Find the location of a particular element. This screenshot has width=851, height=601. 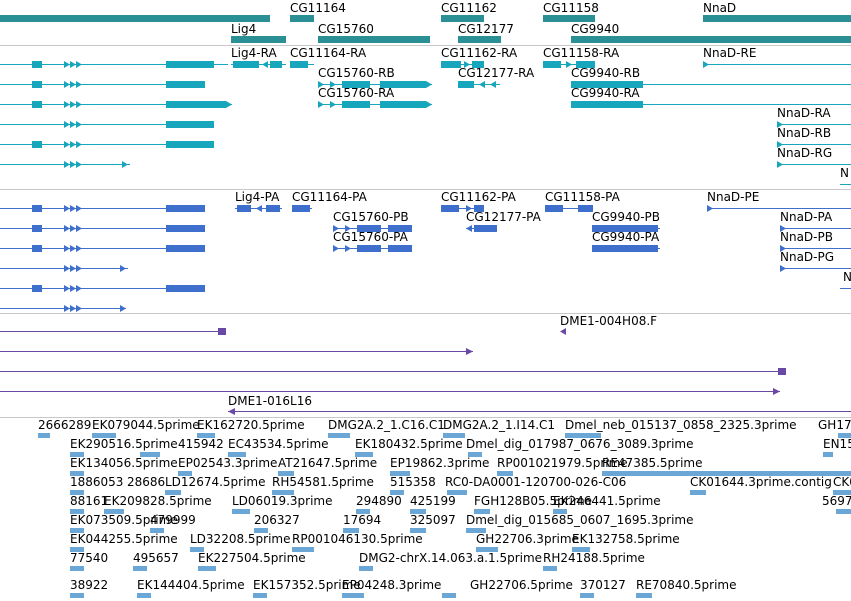

est-label: EK079044.5prime is located at coordinates (146, 425).